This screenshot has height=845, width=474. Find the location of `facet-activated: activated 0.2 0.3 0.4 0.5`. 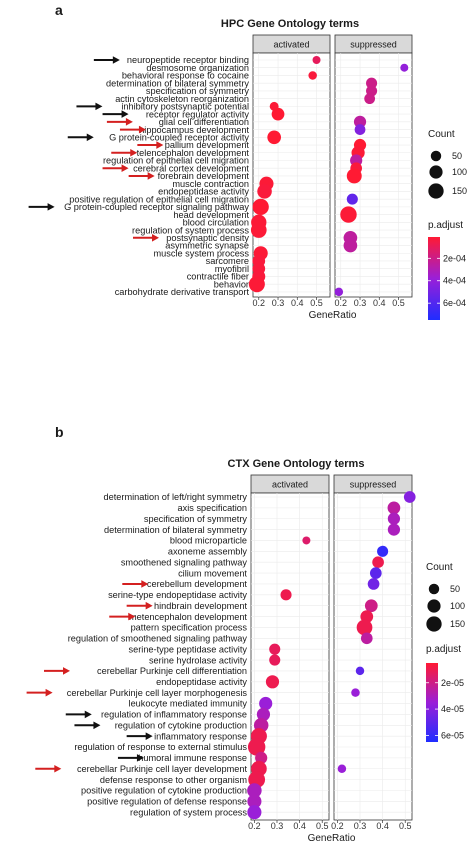

facet-activated: activated 0.2 0.3 0.4 0.5 is located at coordinates (288, 652).